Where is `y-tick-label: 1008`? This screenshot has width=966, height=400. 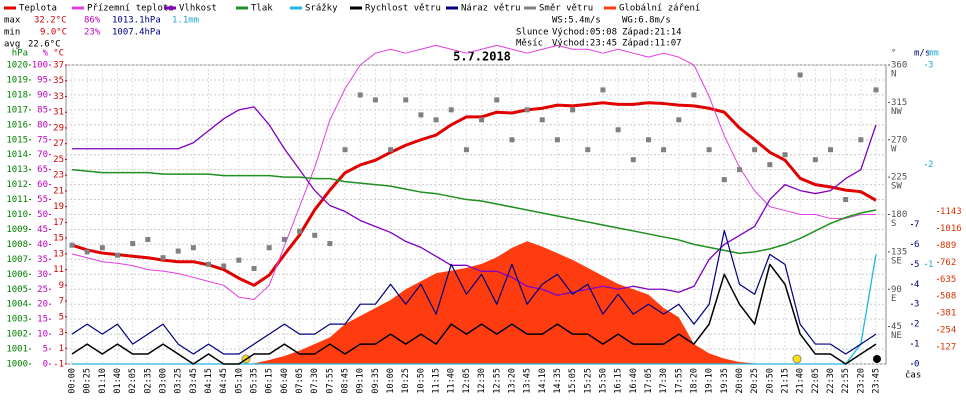 y-tick-label: 1008 is located at coordinates (17, 245).